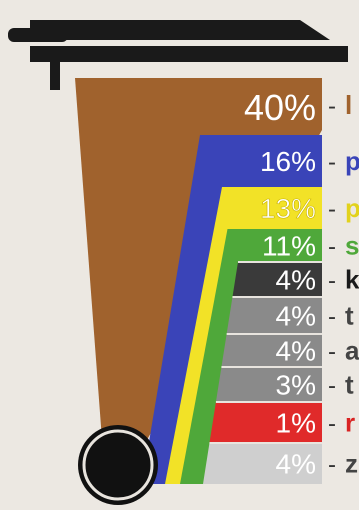 The image size is (359, 510). I want to click on category-label-0: l, so click(348, 105).